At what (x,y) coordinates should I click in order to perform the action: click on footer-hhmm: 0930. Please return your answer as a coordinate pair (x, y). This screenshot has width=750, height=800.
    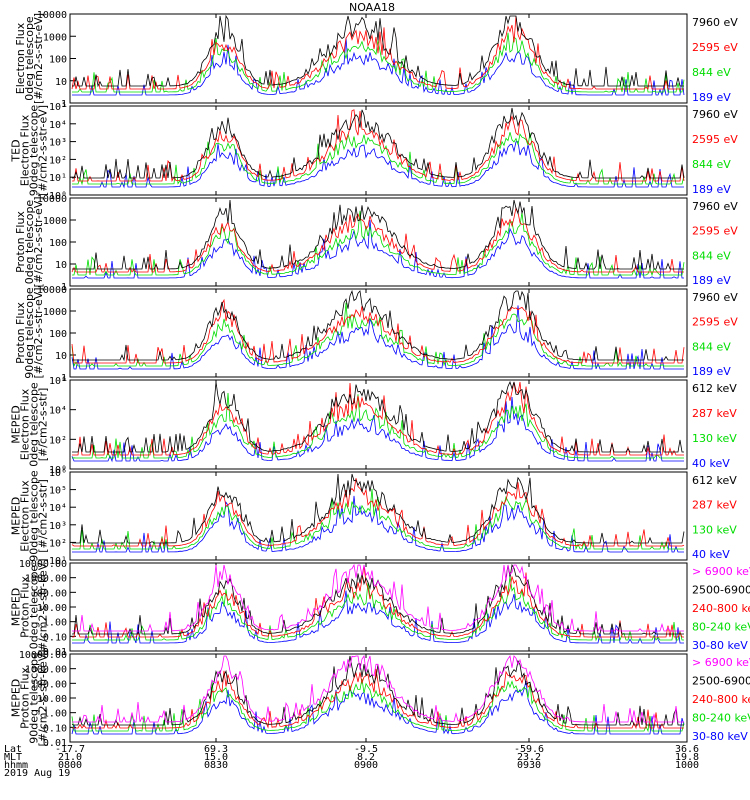
    Looking at the image, I should click on (529, 765).